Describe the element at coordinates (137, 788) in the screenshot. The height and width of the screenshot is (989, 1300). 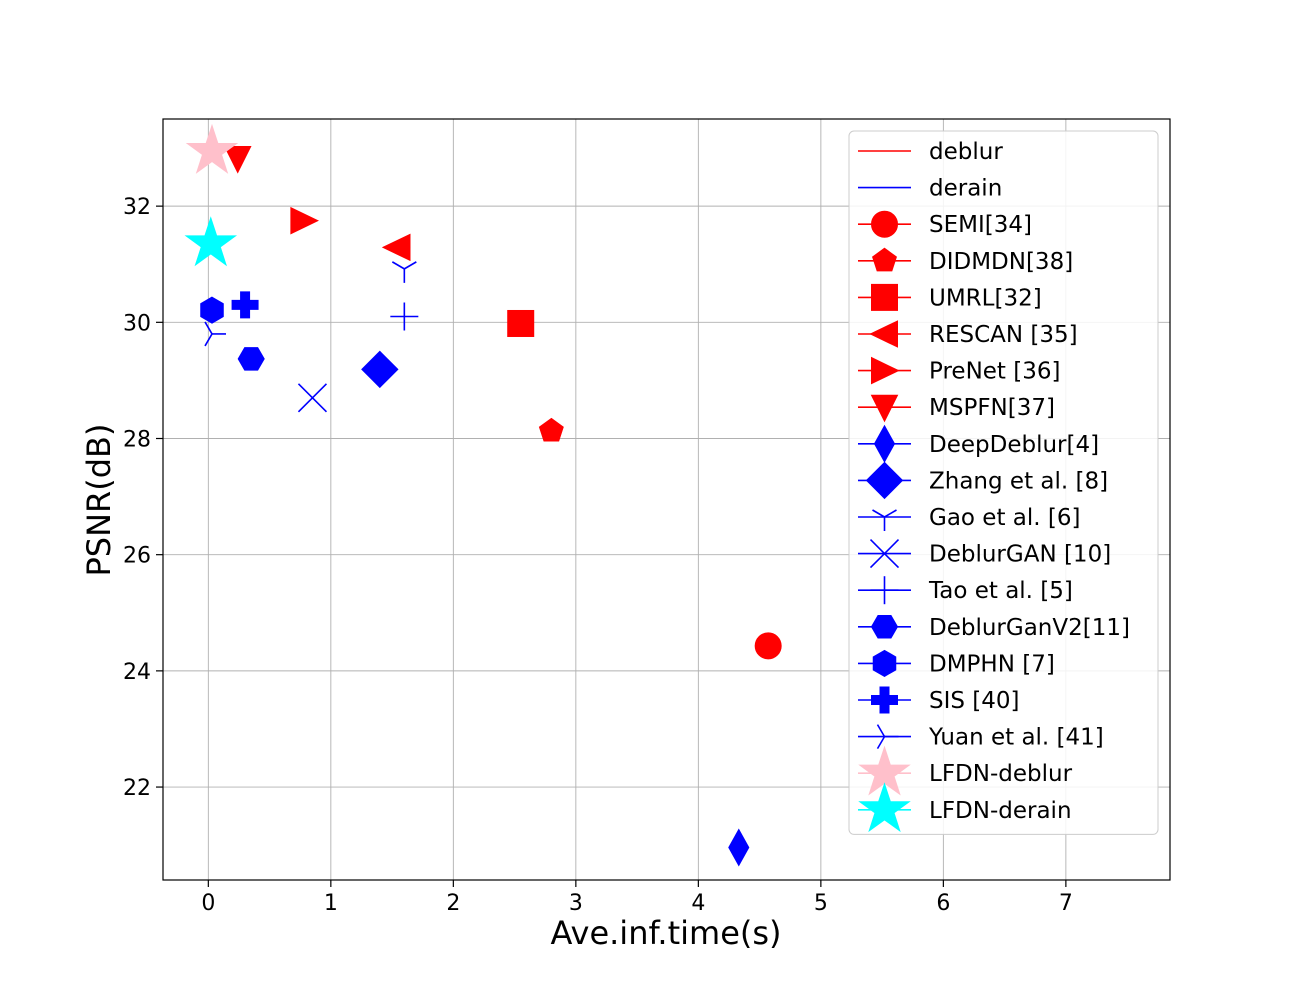
I see `y-tick-label: 22` at that location.